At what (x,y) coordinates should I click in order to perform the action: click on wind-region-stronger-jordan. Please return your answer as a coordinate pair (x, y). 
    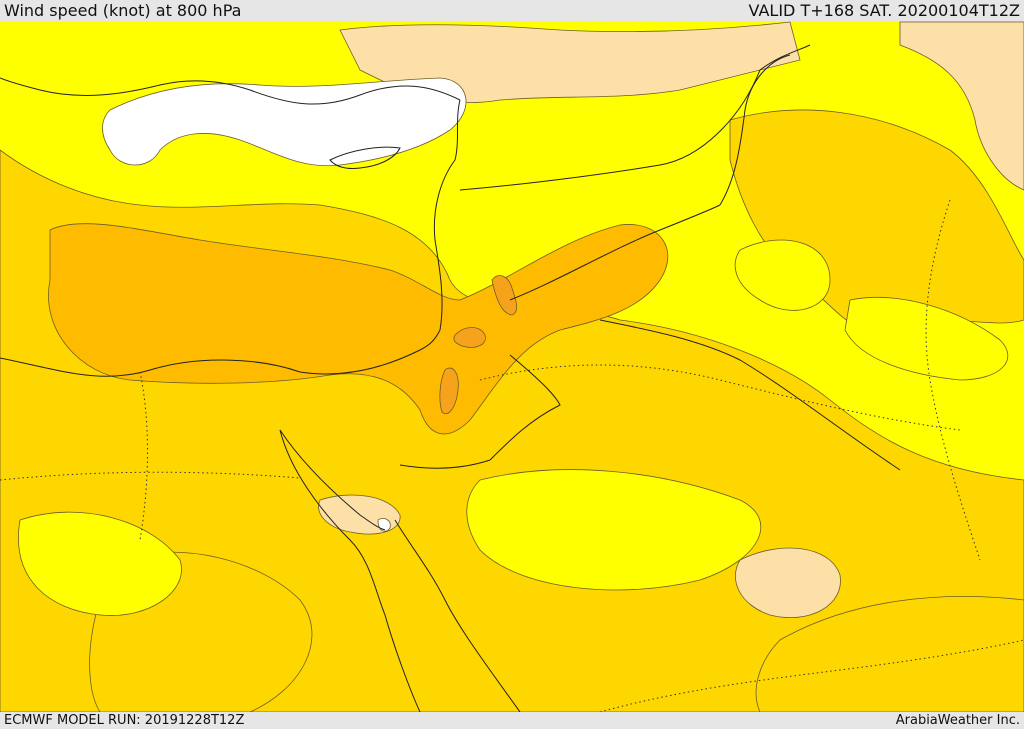
    Looking at the image, I should click on (449, 391).